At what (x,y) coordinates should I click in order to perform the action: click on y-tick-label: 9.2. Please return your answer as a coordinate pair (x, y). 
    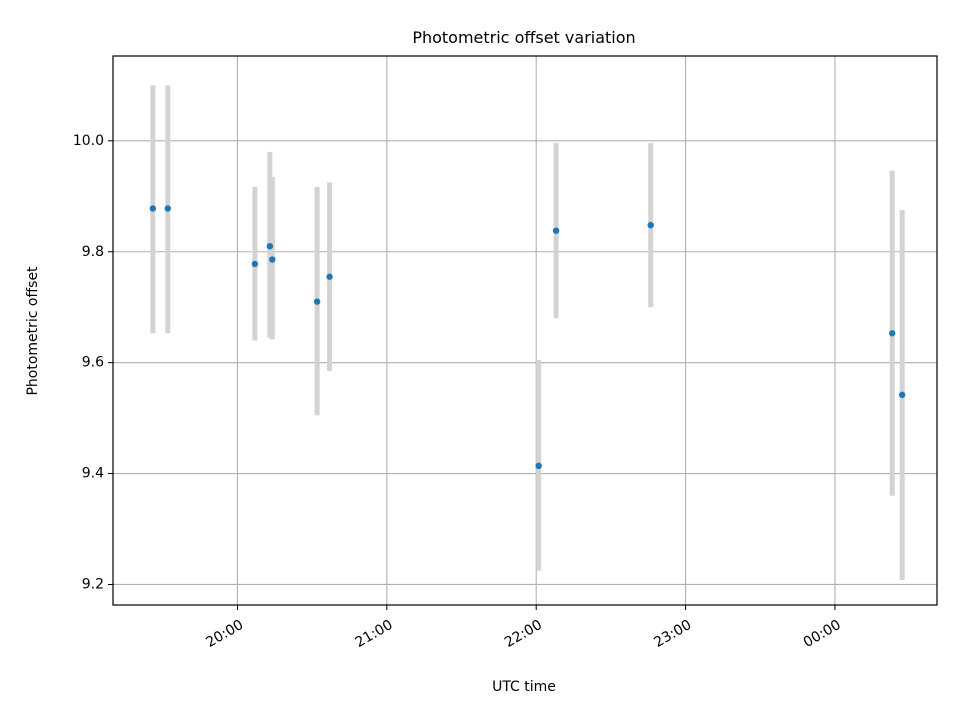
    Looking at the image, I should click on (93, 584).